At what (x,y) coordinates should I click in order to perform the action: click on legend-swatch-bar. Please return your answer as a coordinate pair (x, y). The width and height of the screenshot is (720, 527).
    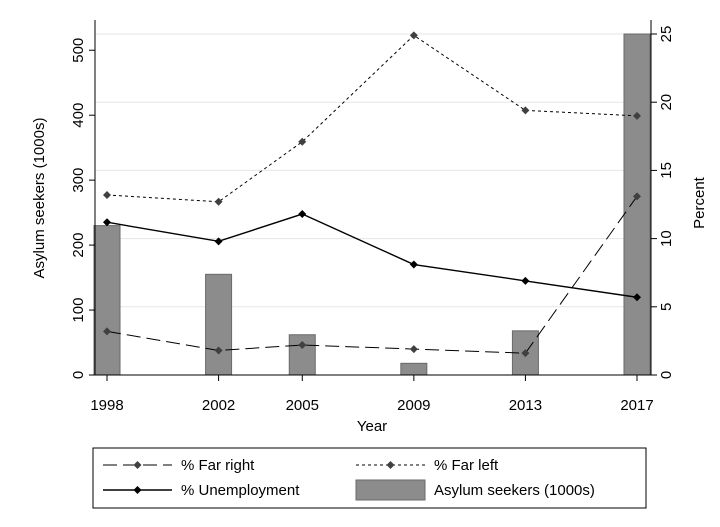
    Looking at the image, I should click on (390, 490).